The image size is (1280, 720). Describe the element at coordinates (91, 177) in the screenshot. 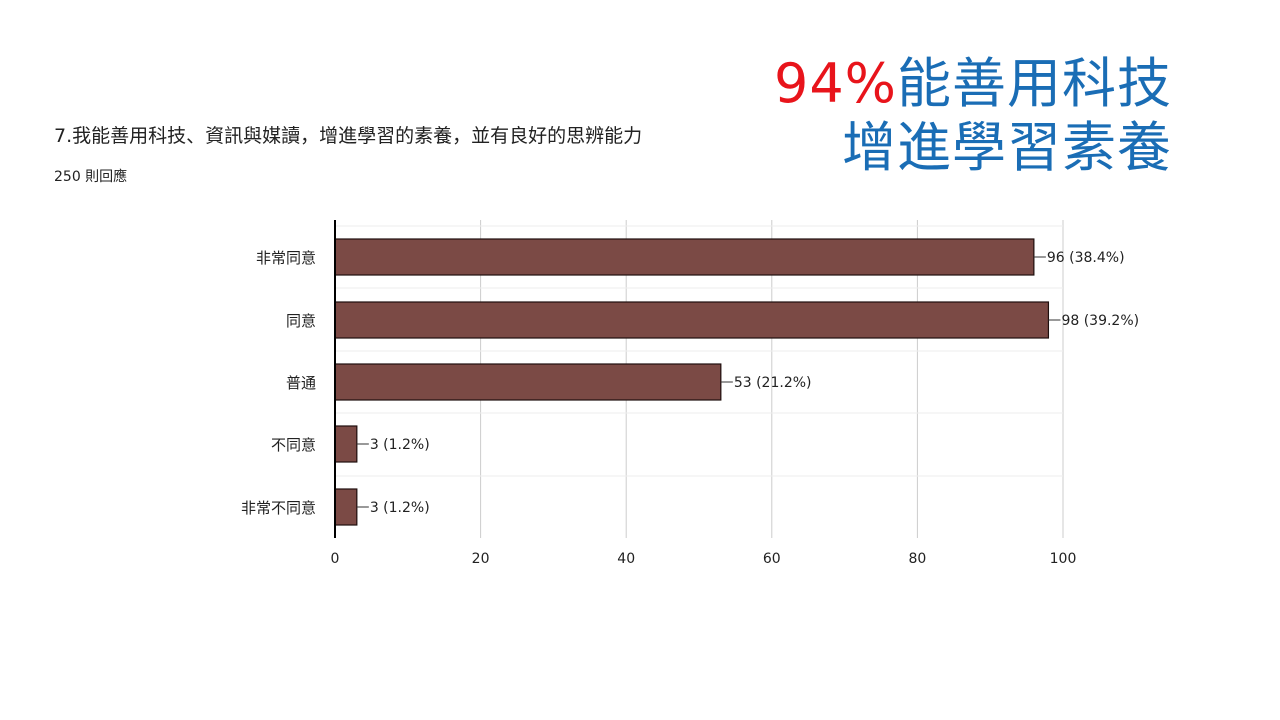

I see `response-count: 250 則回應` at that location.